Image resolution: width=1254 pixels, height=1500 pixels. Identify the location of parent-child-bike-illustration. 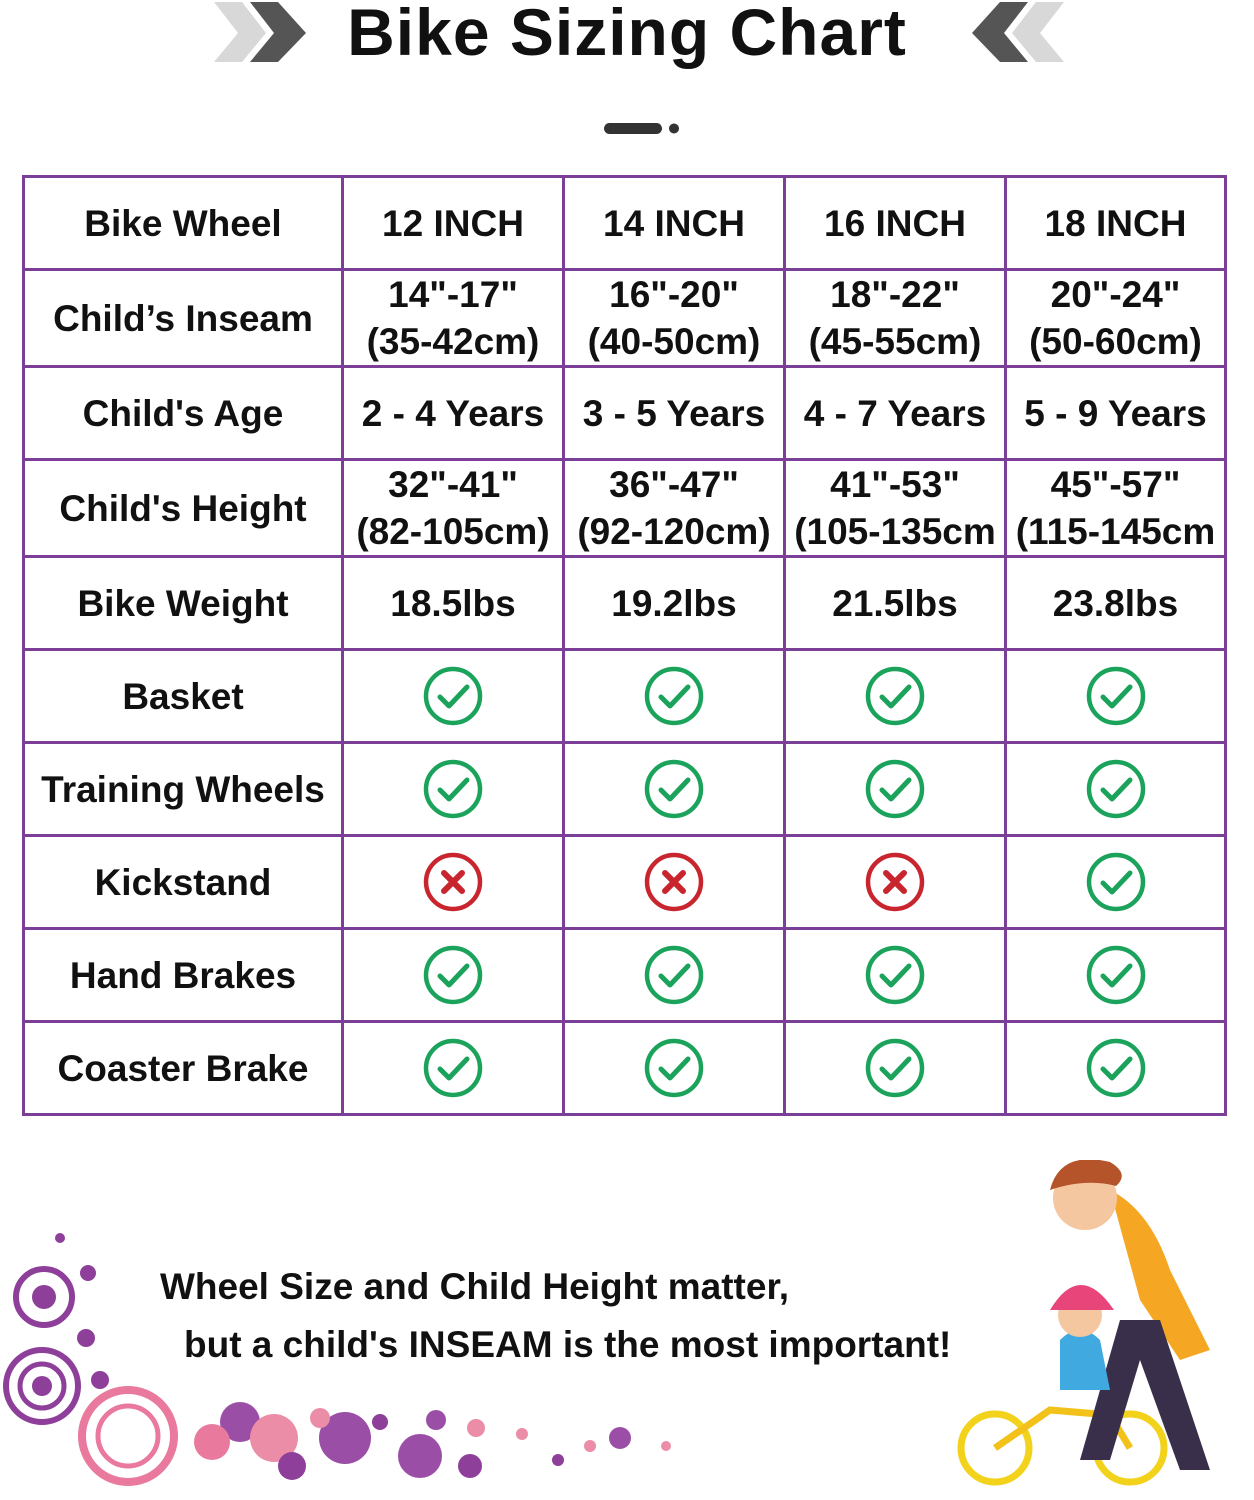
(1083, 1323).